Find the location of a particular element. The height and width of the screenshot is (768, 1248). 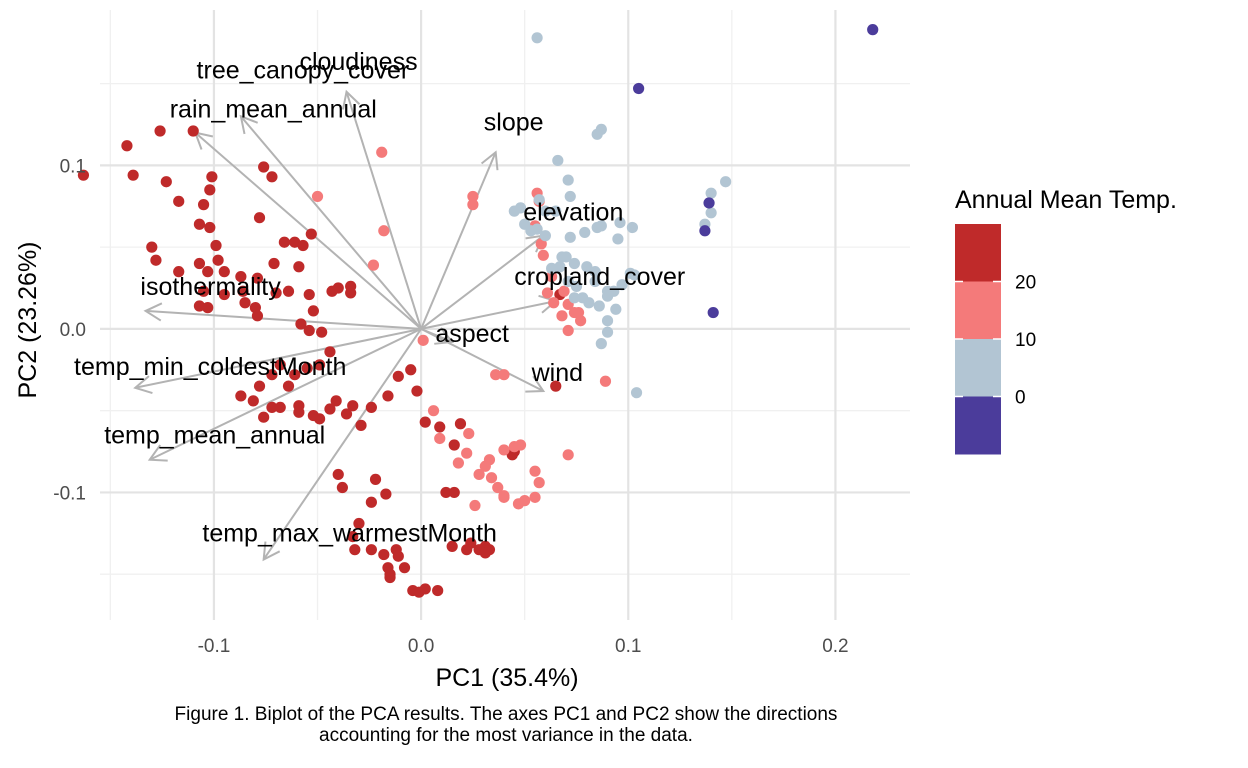

legend-label: 20 is located at coordinates (1025, 283).